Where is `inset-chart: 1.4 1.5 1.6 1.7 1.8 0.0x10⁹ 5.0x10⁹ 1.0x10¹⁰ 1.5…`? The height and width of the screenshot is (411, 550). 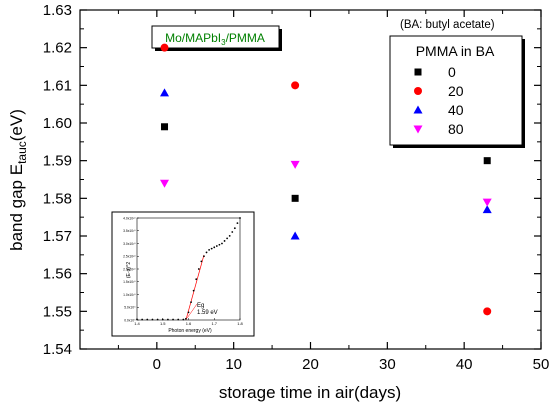
inset-chart: 1.4 1.5 1.6 1.7 1.8 0.0x10⁹ 5.0x10⁹ 1.0x10¹⁰ 1.5… is located at coordinates (183, 274).